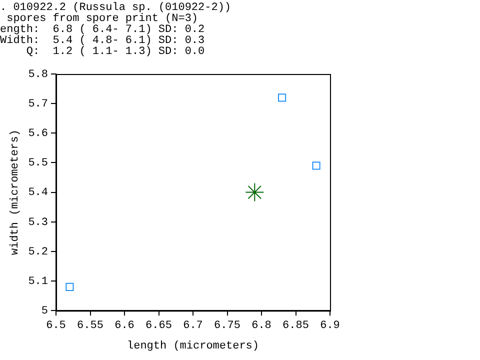 The width and height of the screenshot is (480, 360). What do you see at coordinates (56, 326) in the screenshot?
I see `x-tick-label: 6.5` at bounding box center [56, 326].